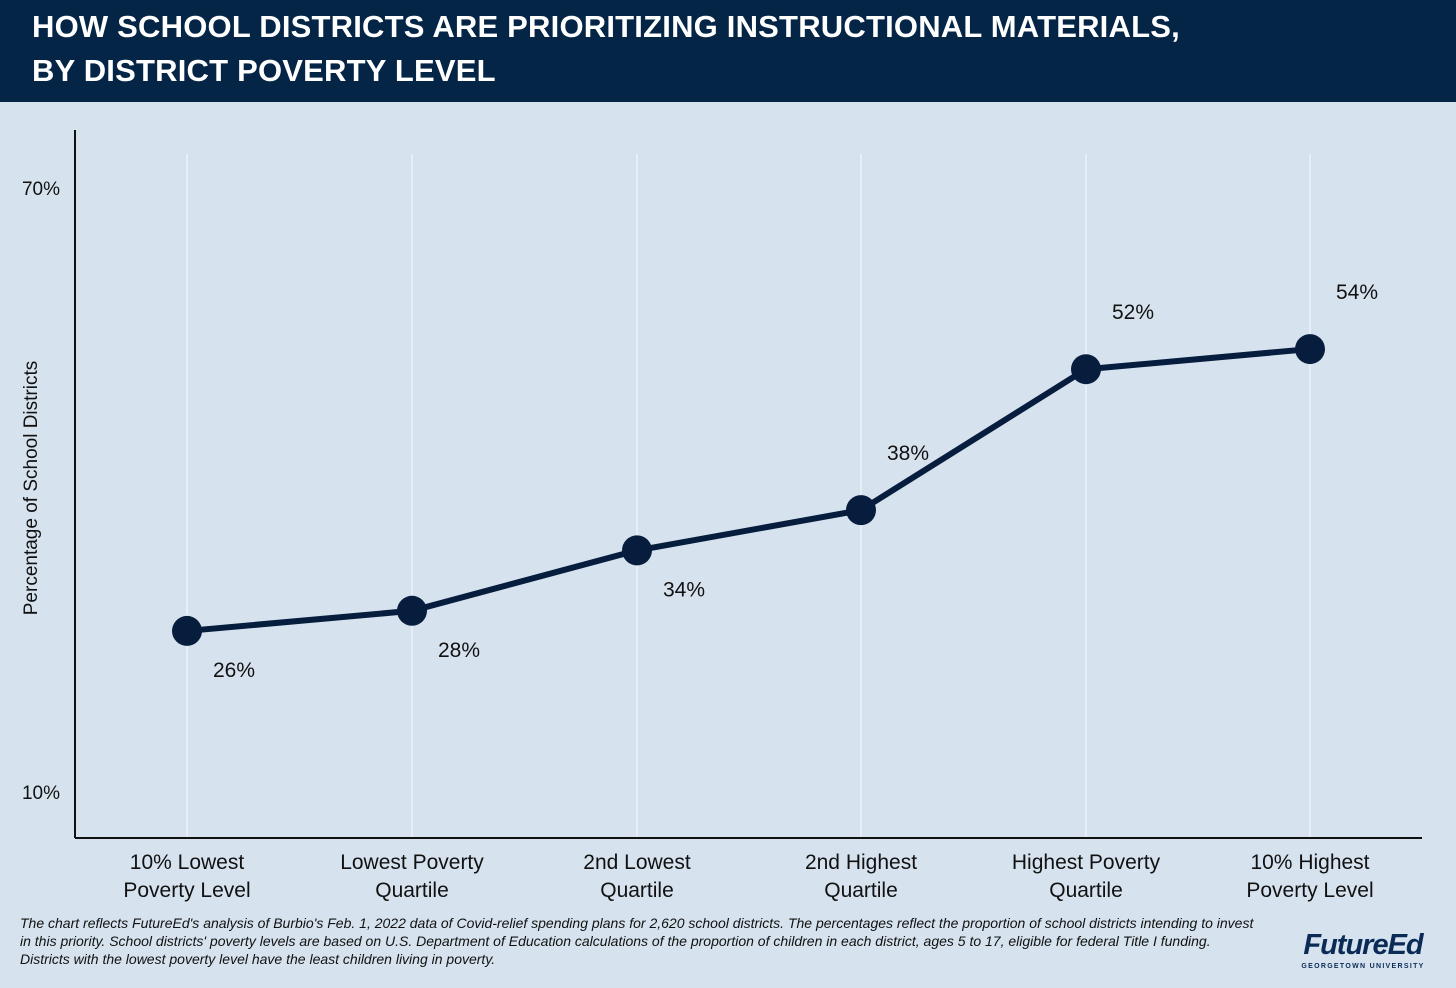 This screenshot has width=1456, height=988. Describe the element at coordinates (637, 862) in the screenshot. I see `x-tick-label: 2nd Lowest` at that location.